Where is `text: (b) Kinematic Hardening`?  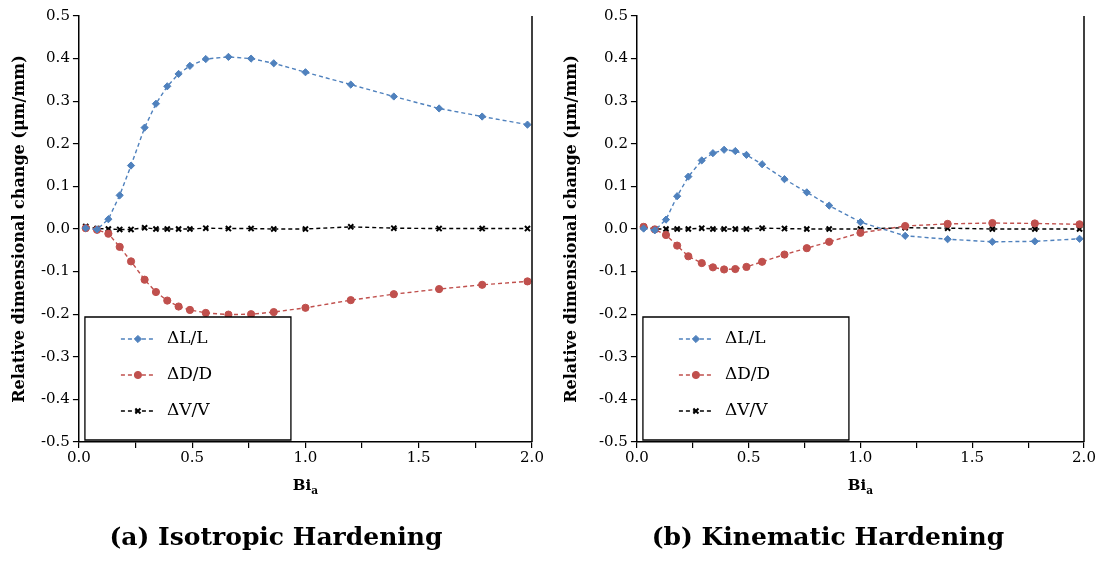 text: (b) Kinematic Hardening is located at coordinates (828, 536).